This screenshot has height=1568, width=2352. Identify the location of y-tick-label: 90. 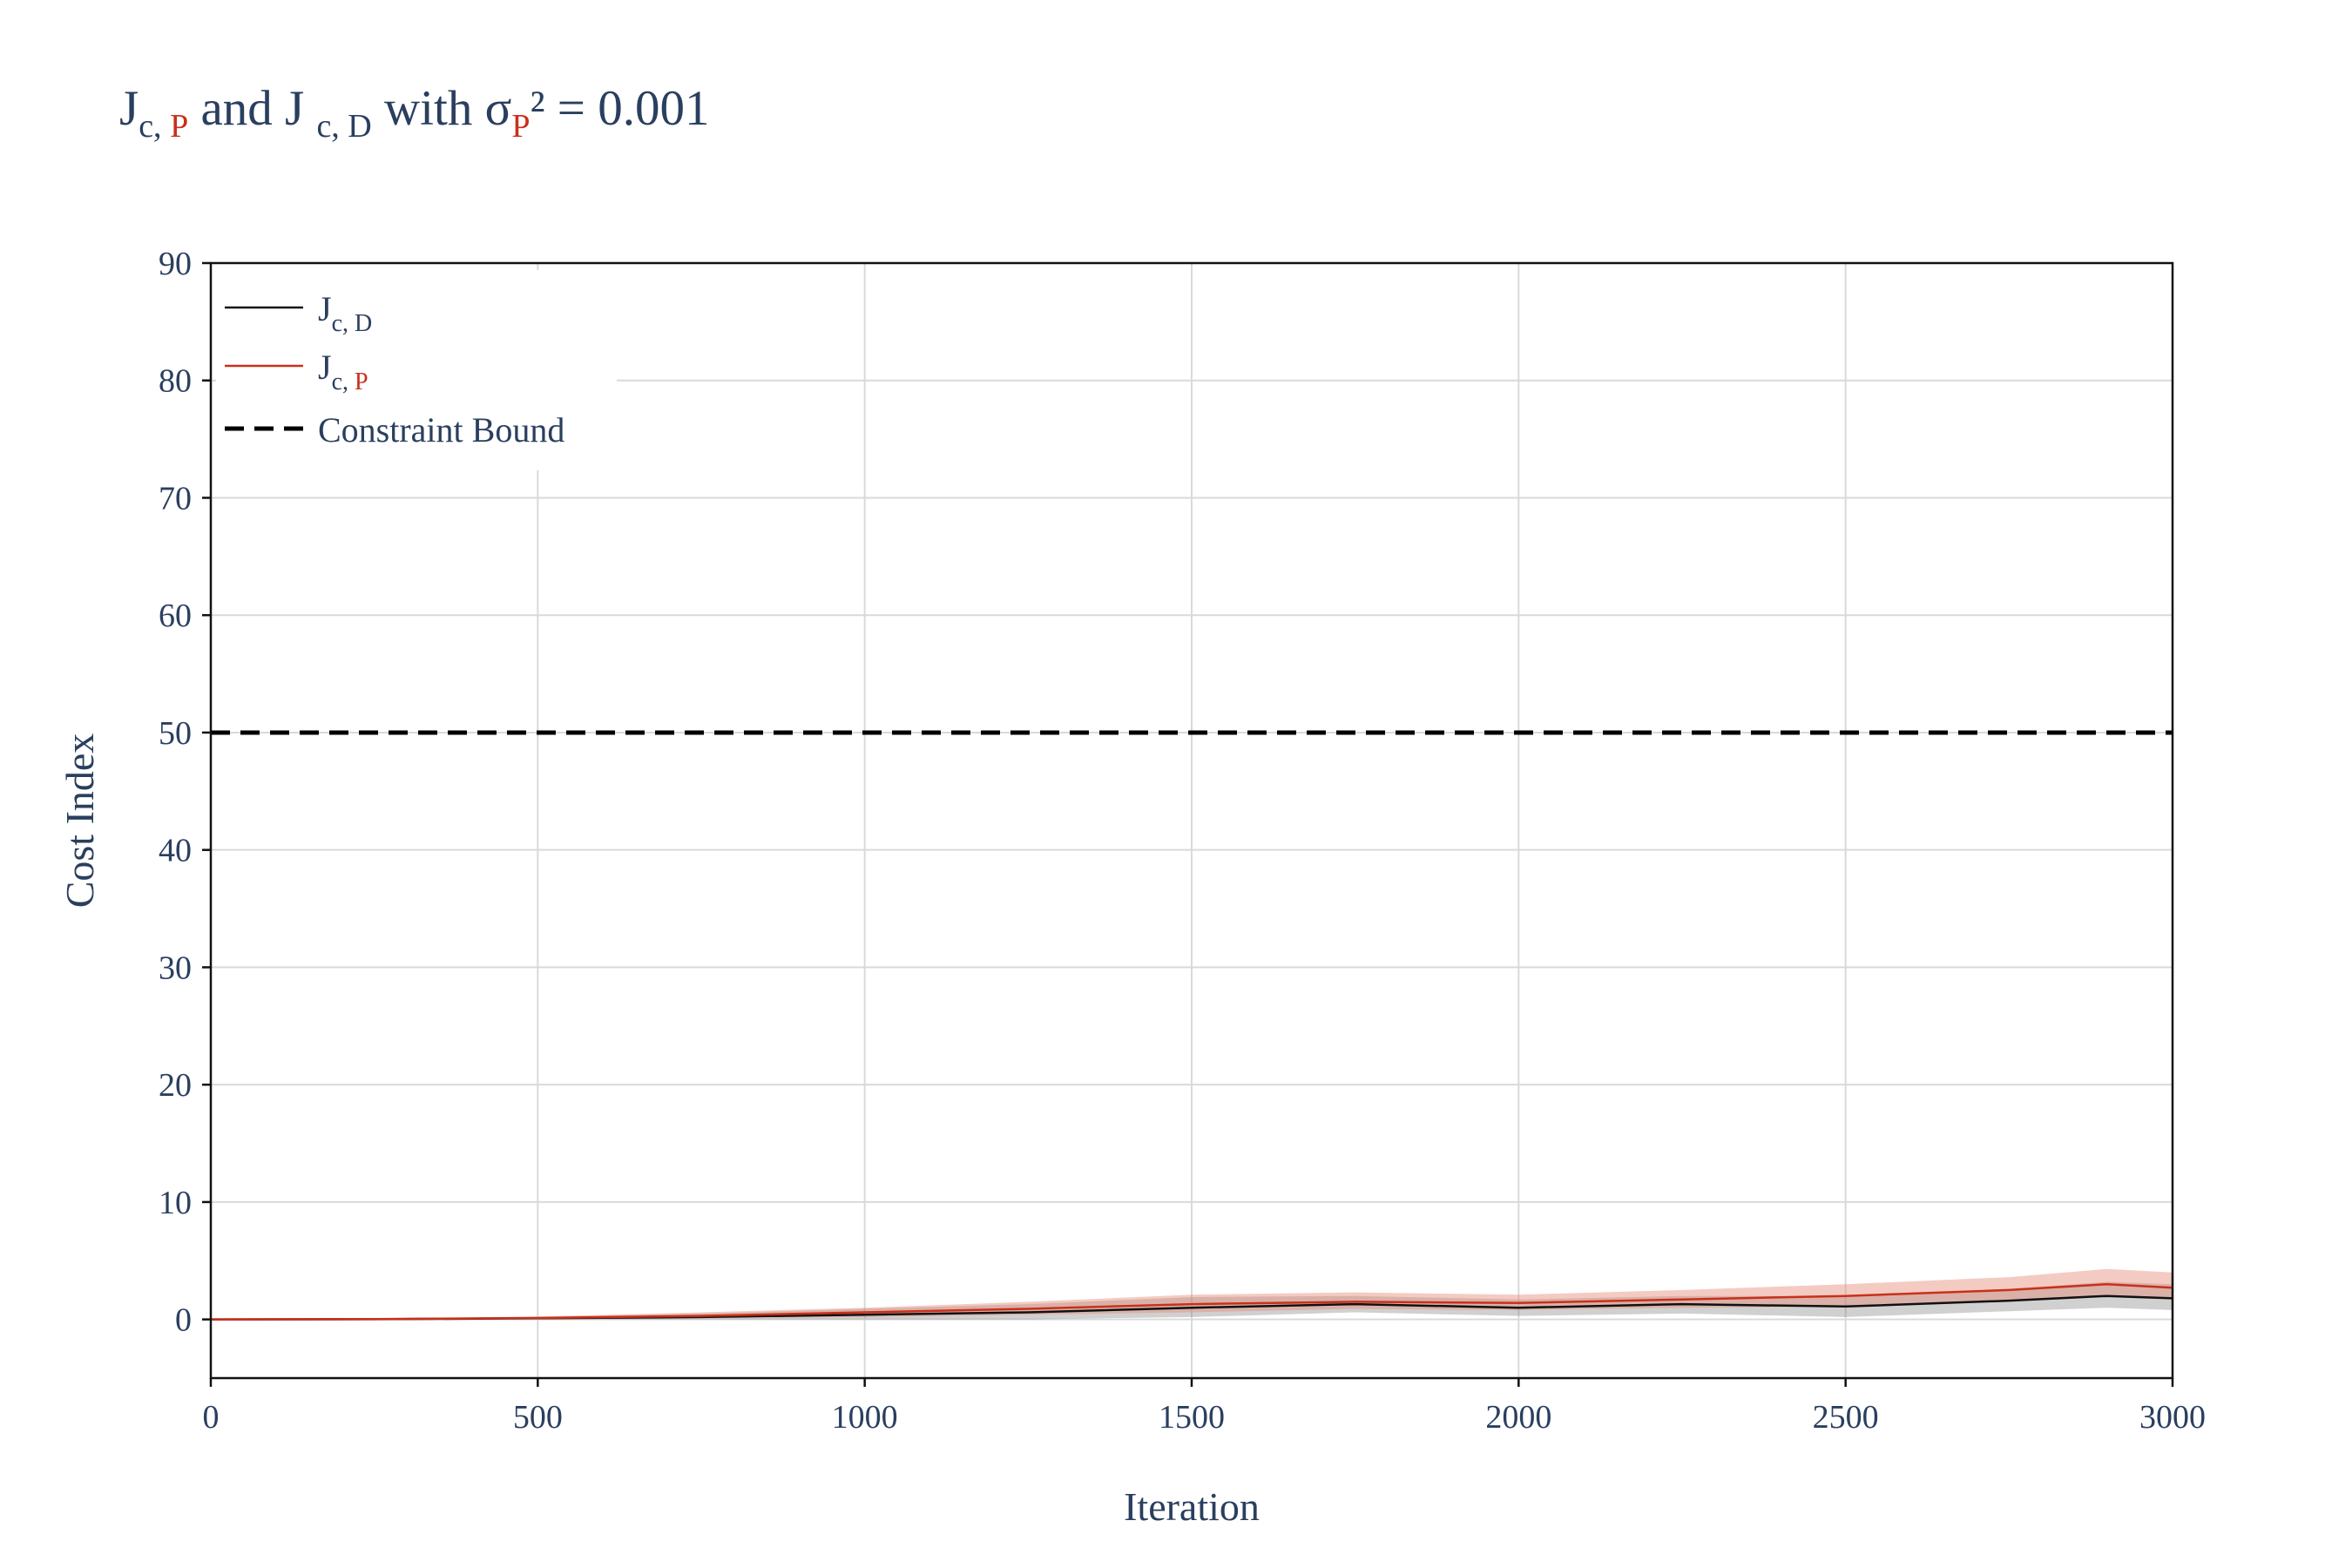
(175, 264).